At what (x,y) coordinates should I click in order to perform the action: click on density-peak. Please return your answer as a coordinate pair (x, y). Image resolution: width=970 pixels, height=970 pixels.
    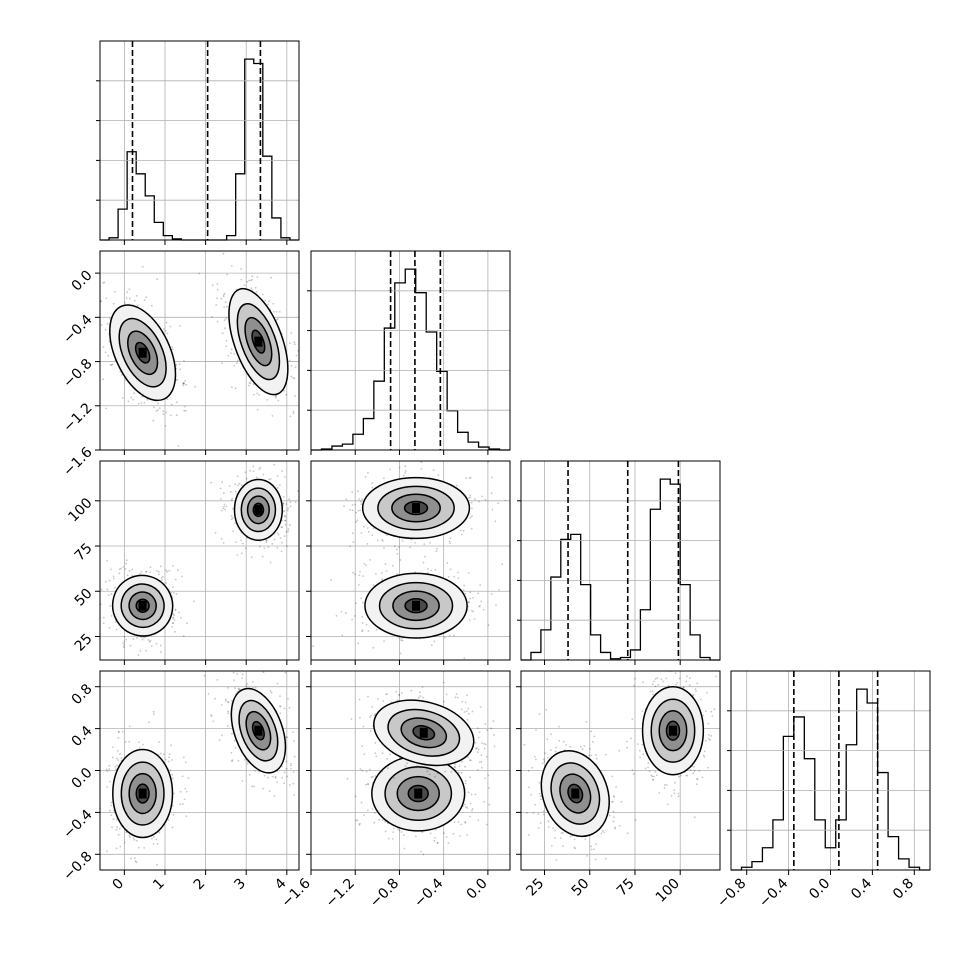
    Looking at the image, I should click on (258, 730).